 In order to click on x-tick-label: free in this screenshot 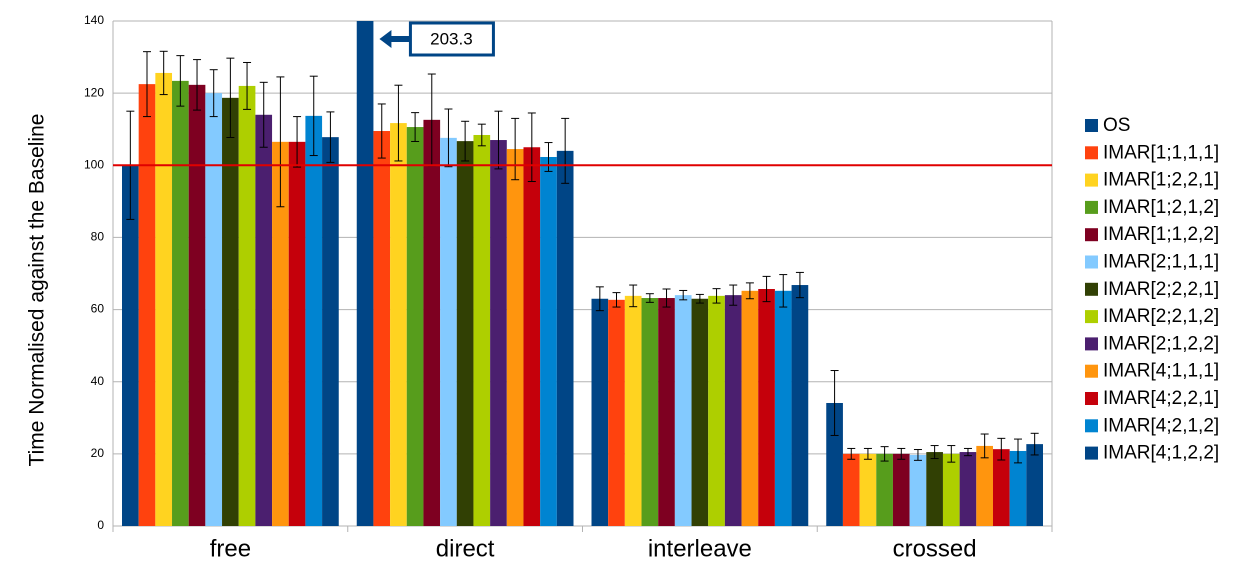, I will do `click(230, 548)`.